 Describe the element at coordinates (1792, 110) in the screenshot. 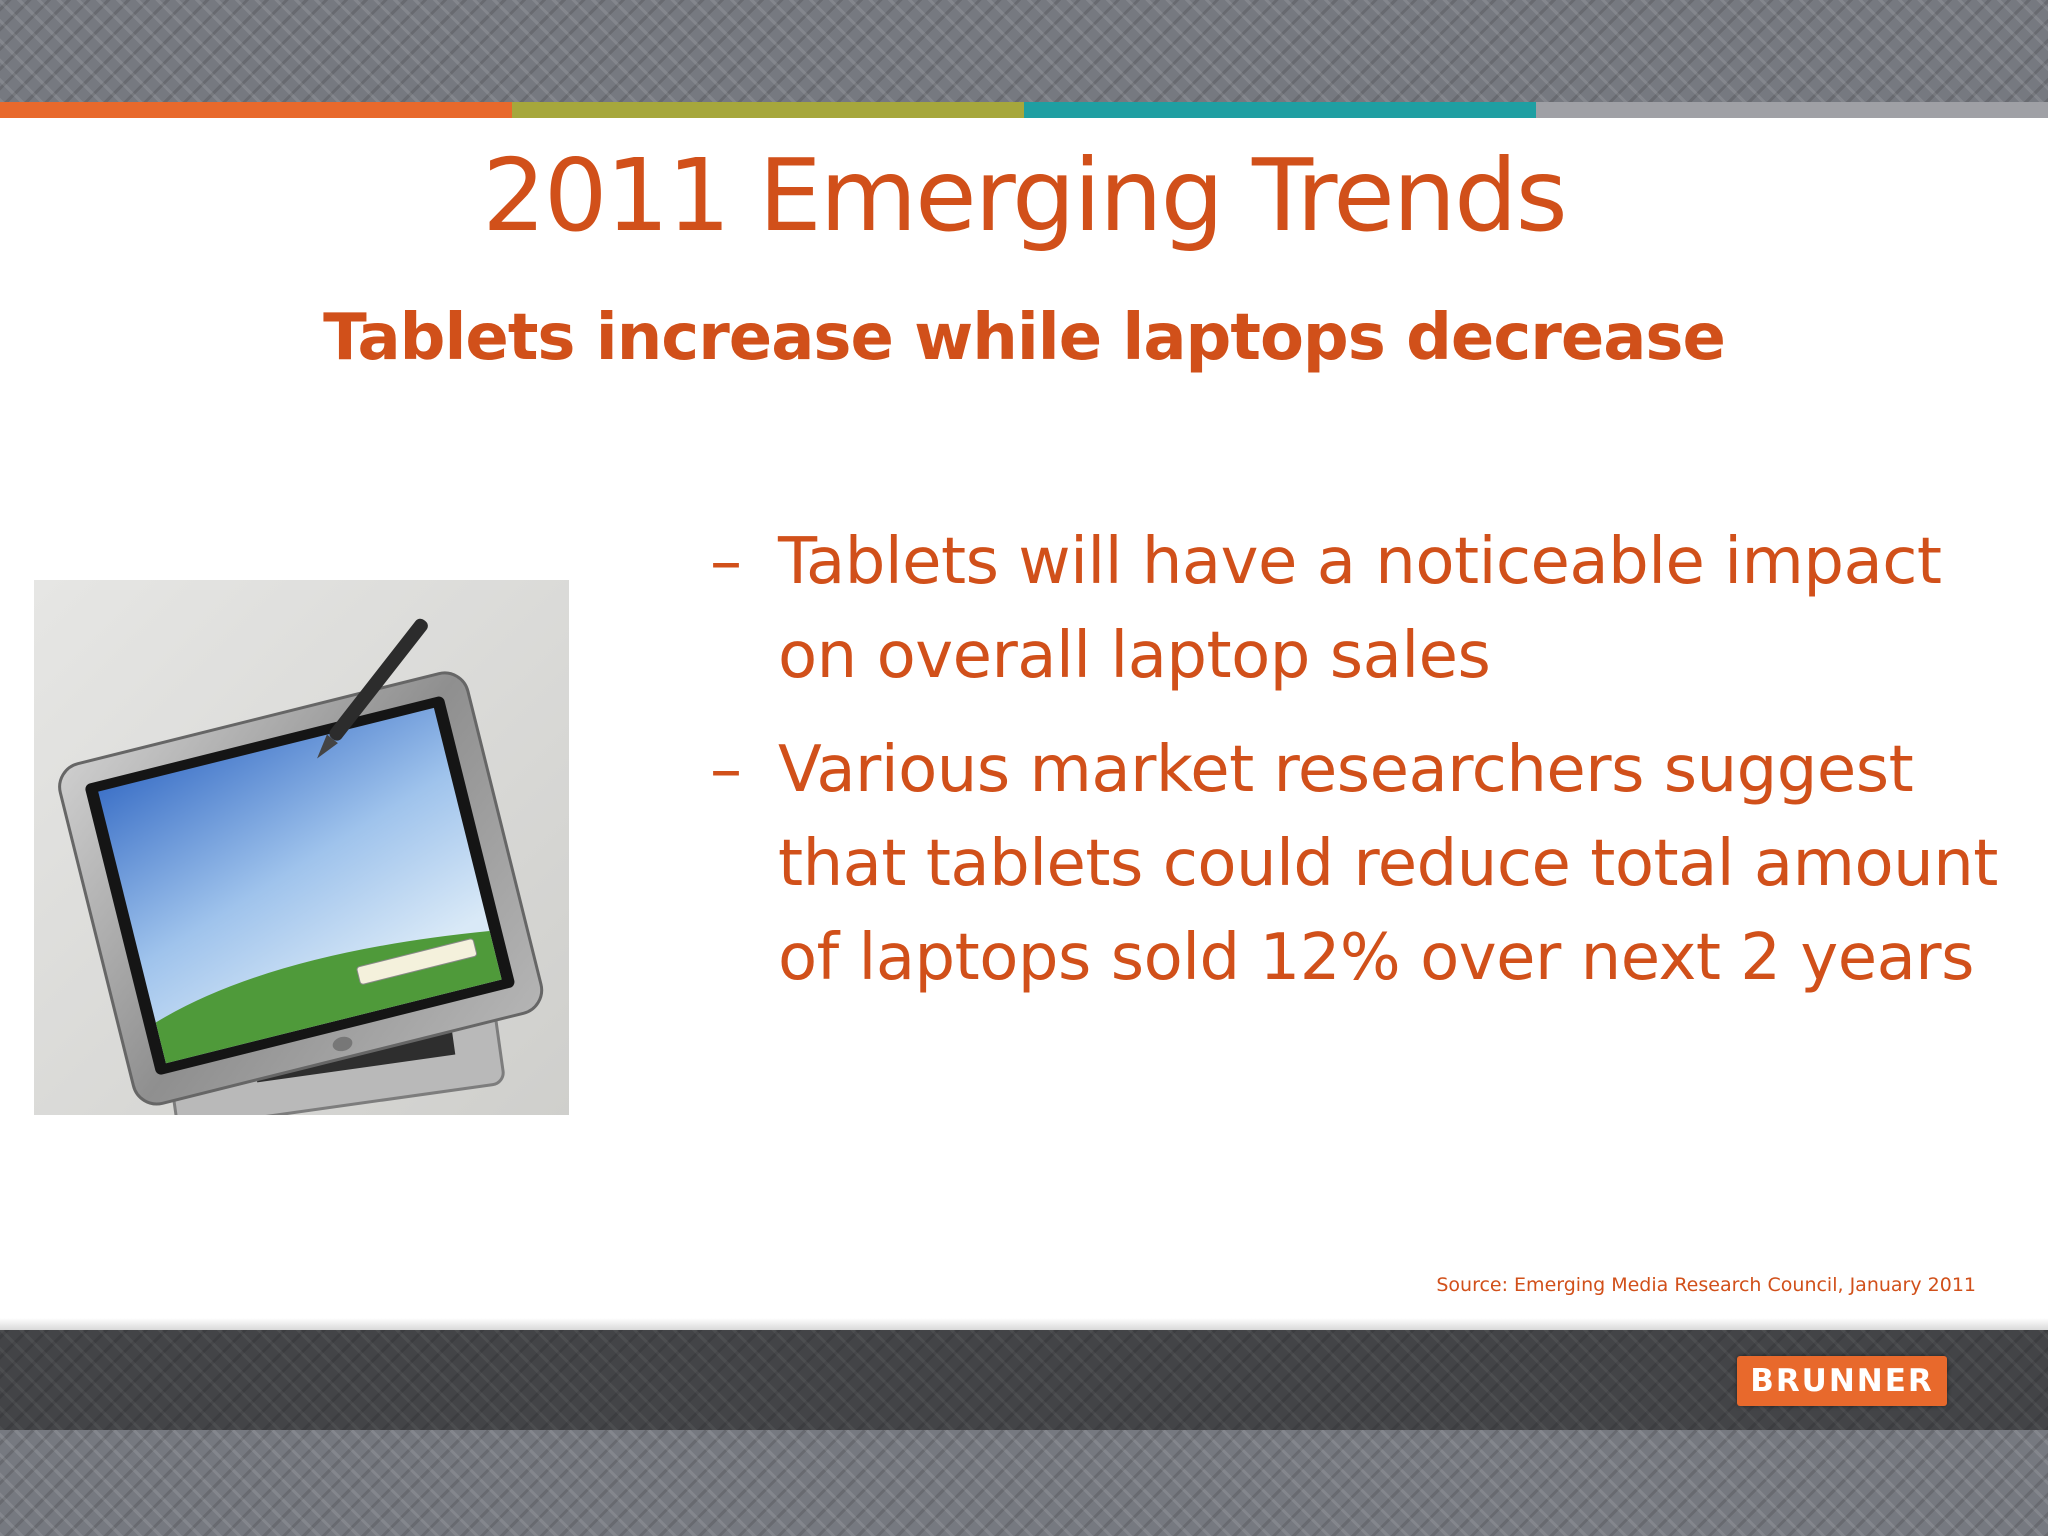

I see `stripe-gray` at that location.